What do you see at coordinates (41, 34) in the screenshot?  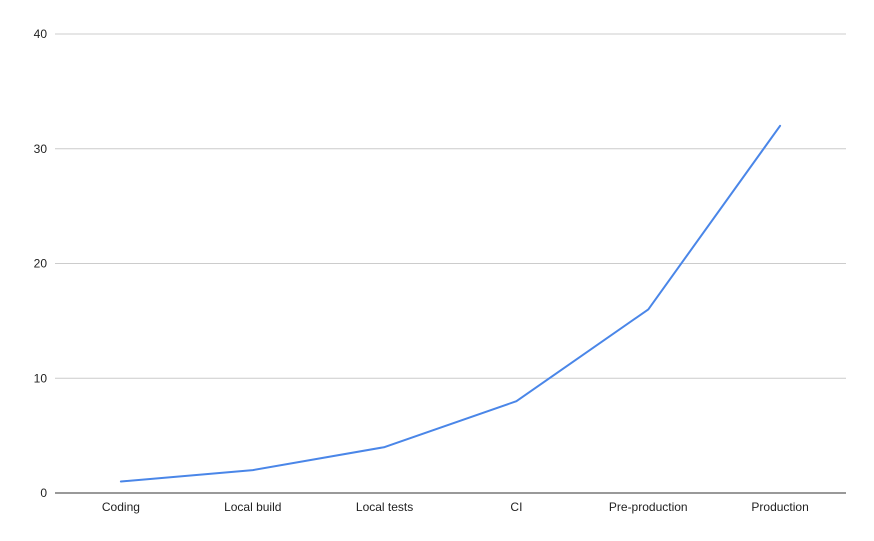 I see `y-tick-label: 40` at bounding box center [41, 34].